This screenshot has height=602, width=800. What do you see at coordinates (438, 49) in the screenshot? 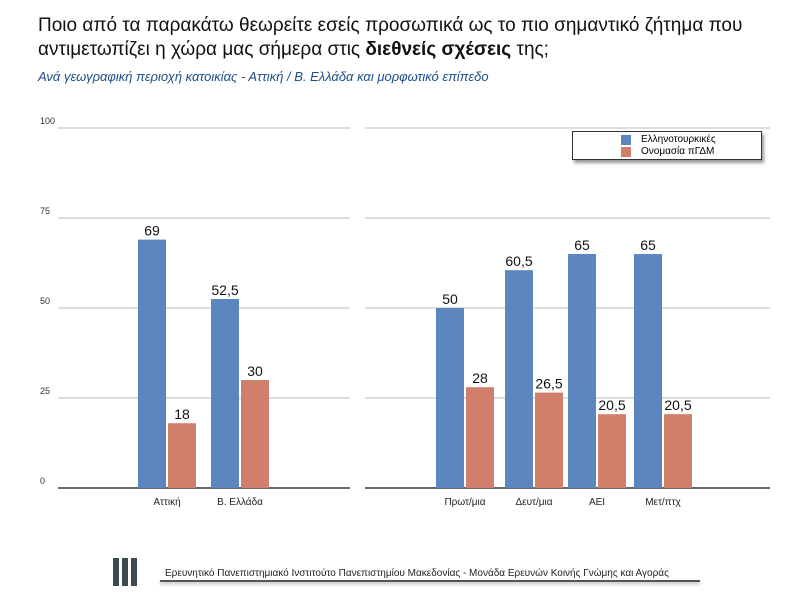
I see `title-bold-text: διεθνείς σχέσεις` at bounding box center [438, 49].